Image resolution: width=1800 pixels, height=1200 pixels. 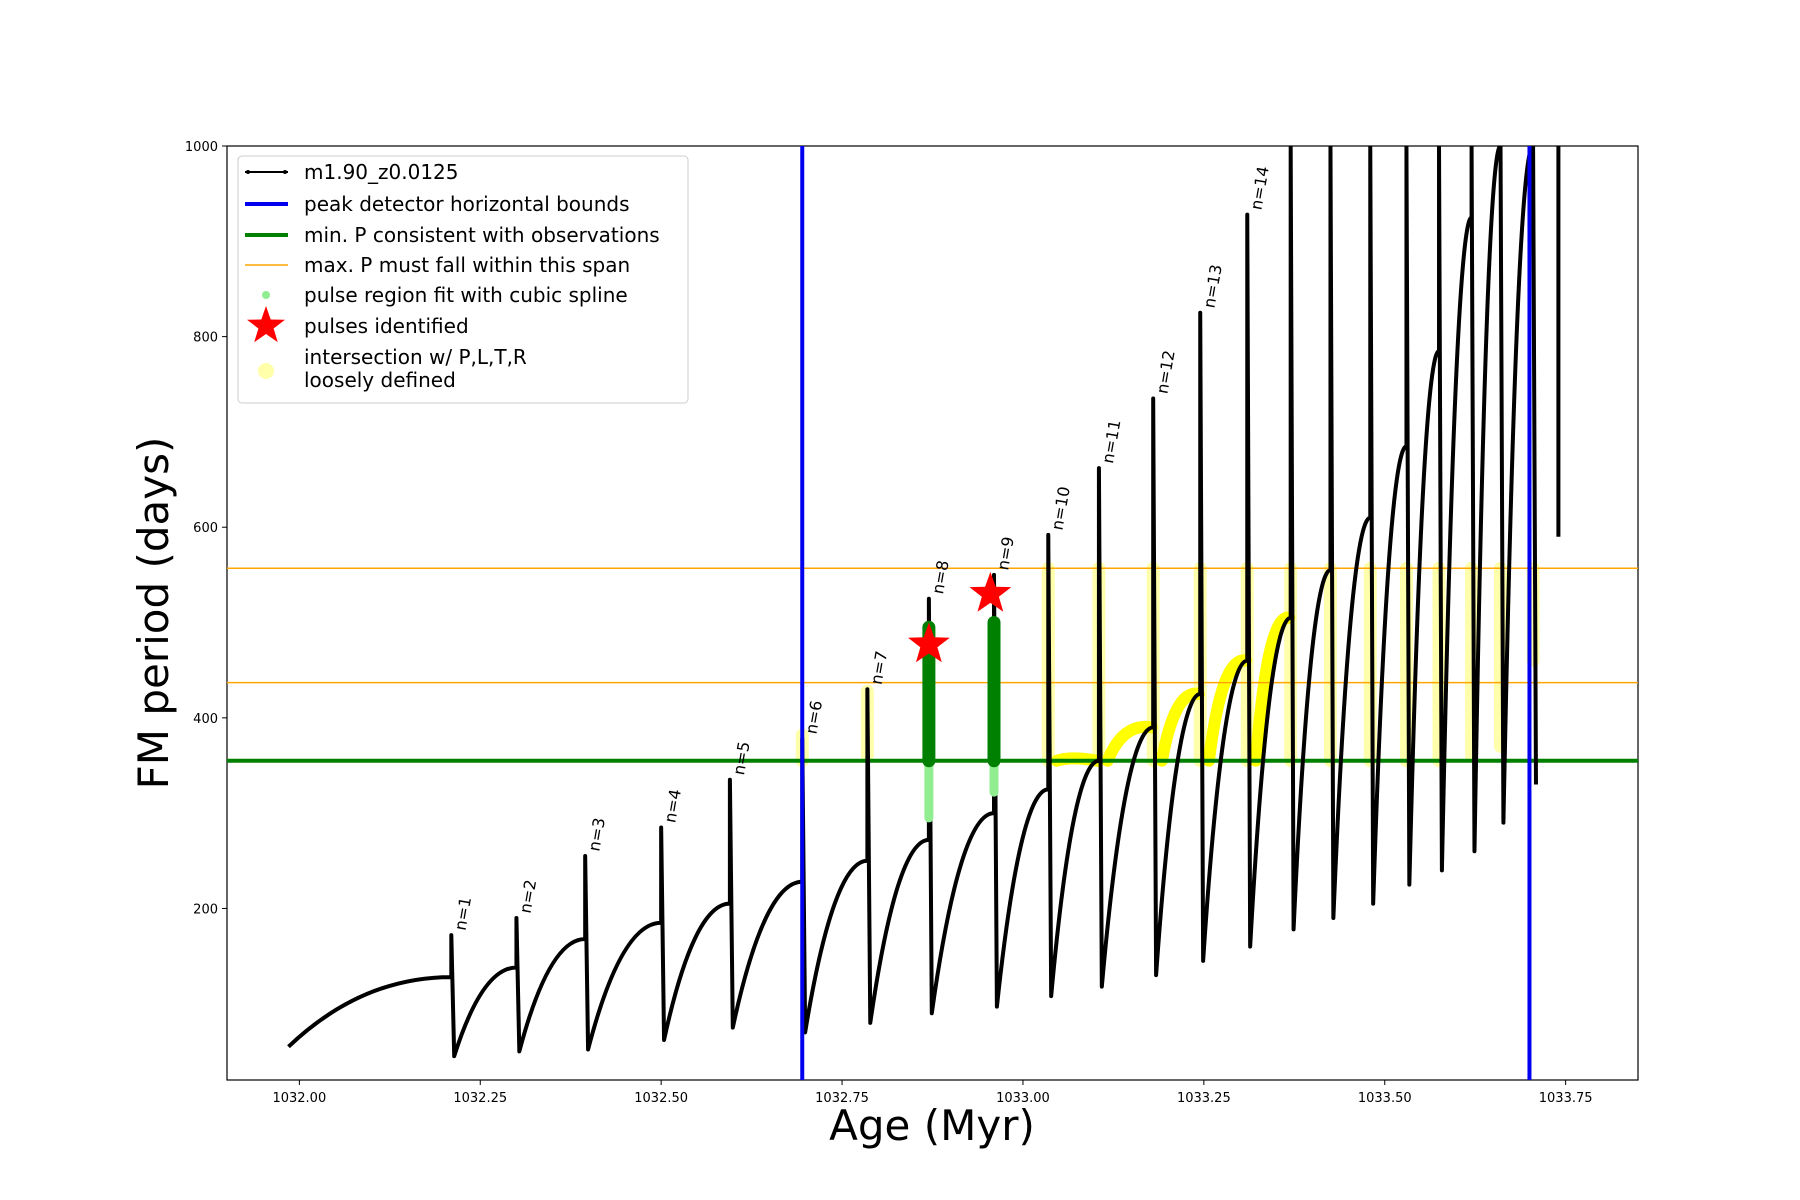 What do you see at coordinates (299, 1098) in the screenshot?
I see `x-tick-label-1: 1032.00` at bounding box center [299, 1098].